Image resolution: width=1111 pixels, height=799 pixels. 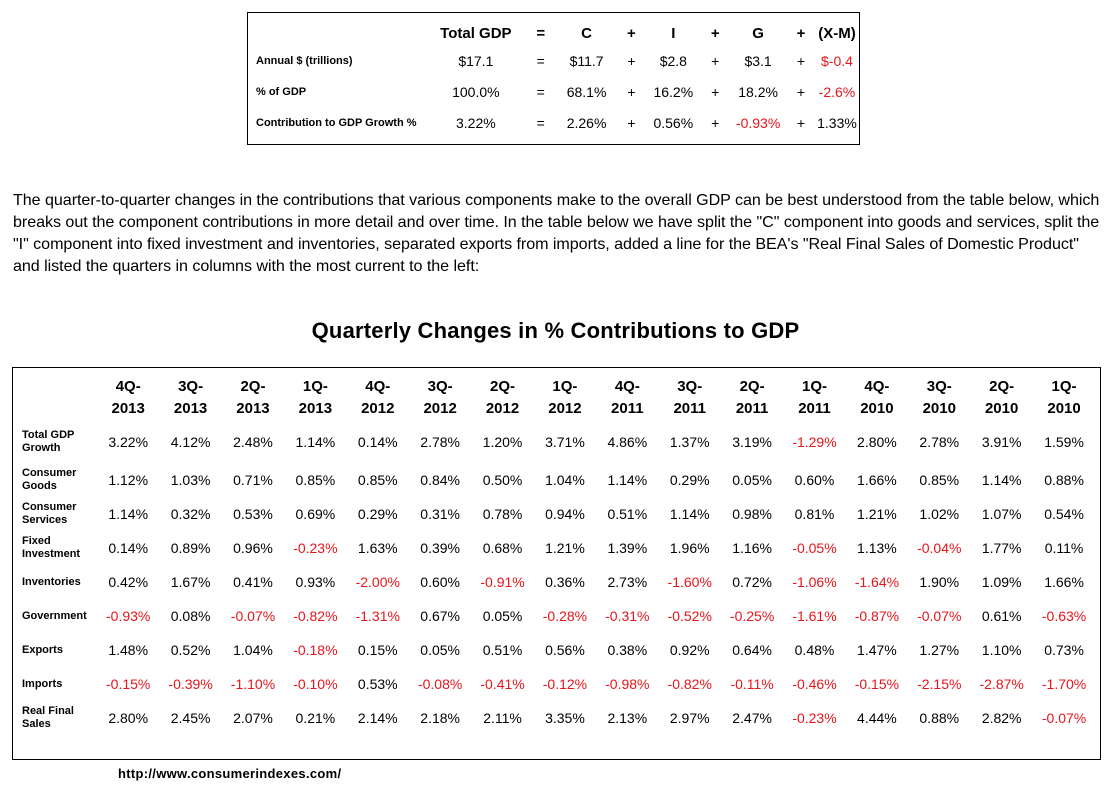 I want to click on table-cell: 0.69%, so click(x=315, y=514).